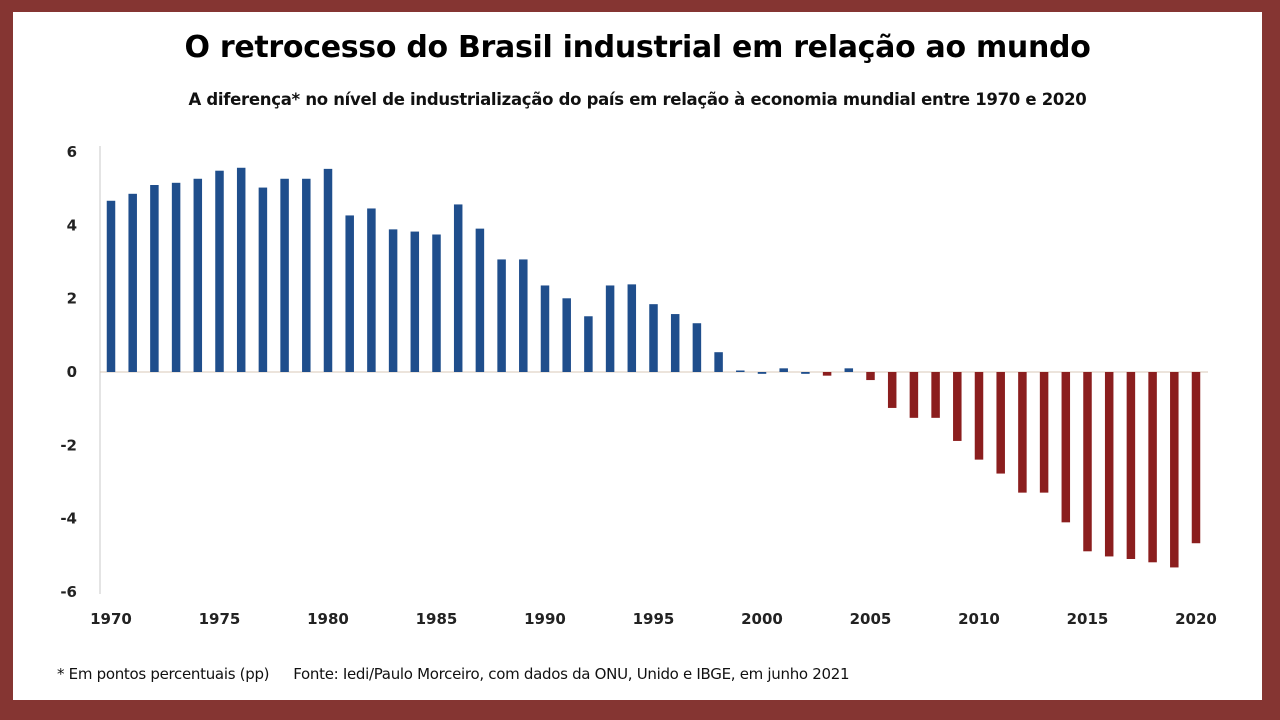 The height and width of the screenshot is (720, 1280). What do you see at coordinates (675, 343) in the screenshot?
I see `bar-1996` at bounding box center [675, 343].